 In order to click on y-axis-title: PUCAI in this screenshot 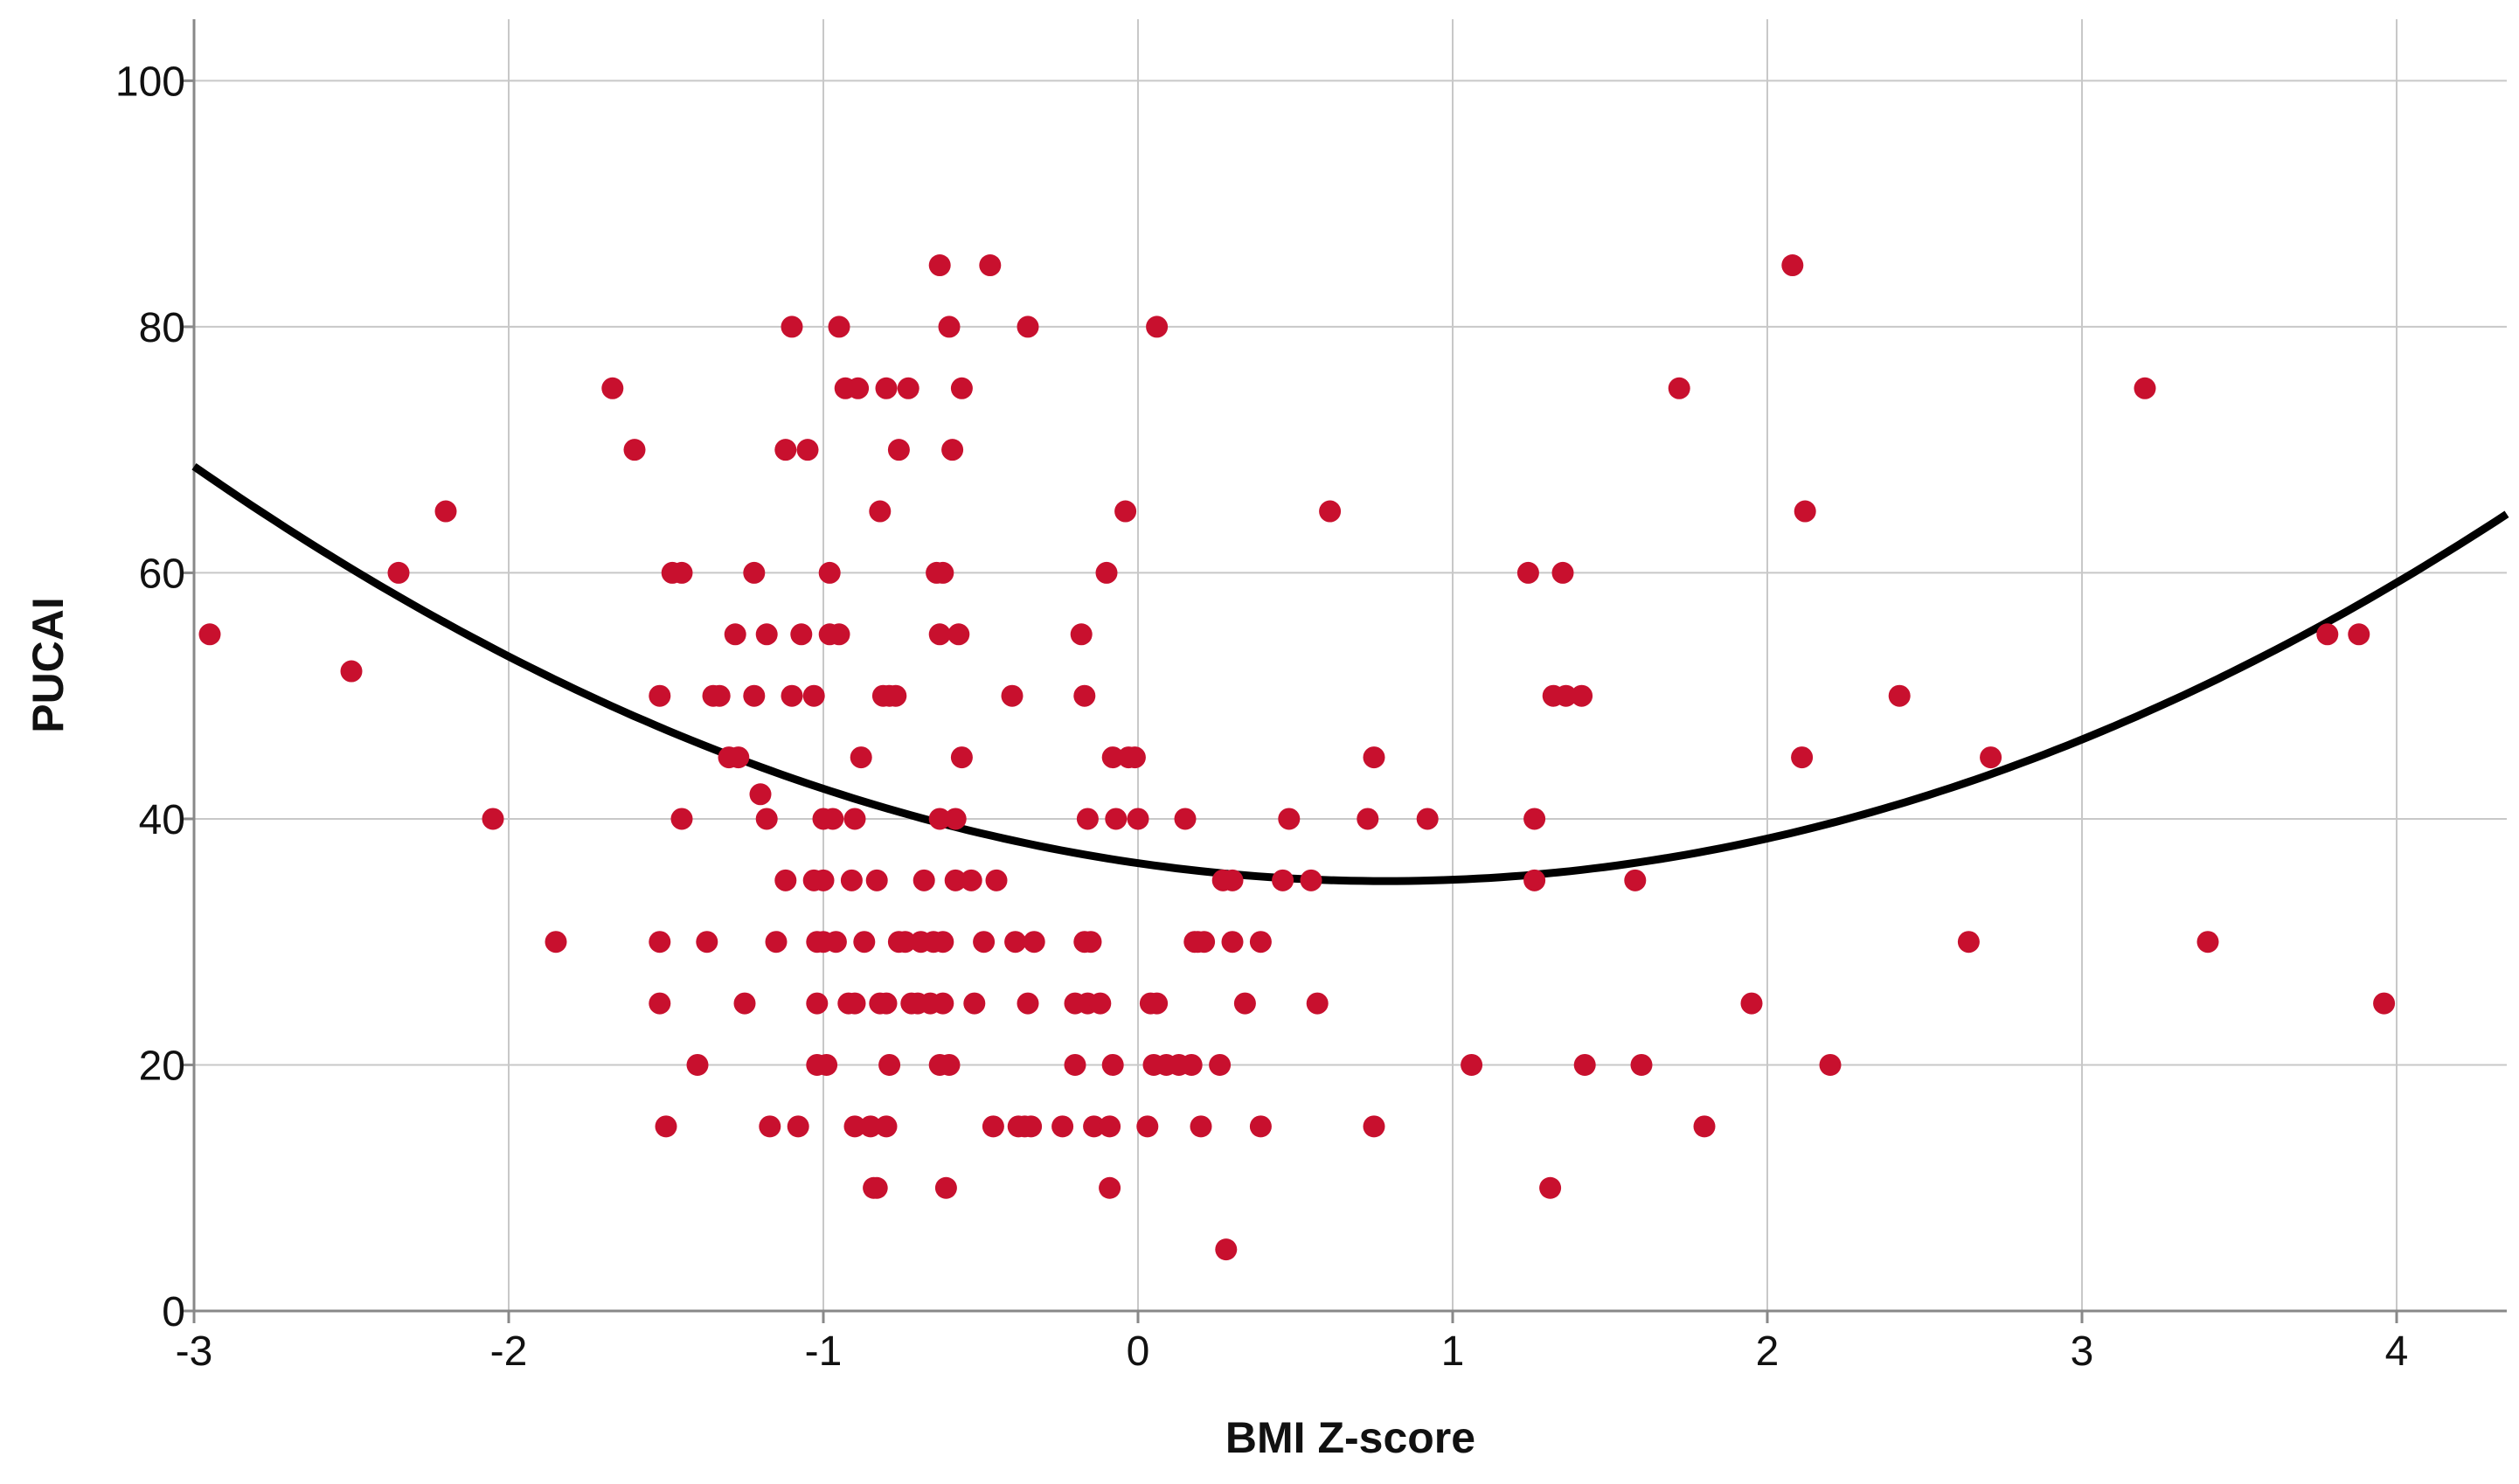, I will do `click(48, 665)`.